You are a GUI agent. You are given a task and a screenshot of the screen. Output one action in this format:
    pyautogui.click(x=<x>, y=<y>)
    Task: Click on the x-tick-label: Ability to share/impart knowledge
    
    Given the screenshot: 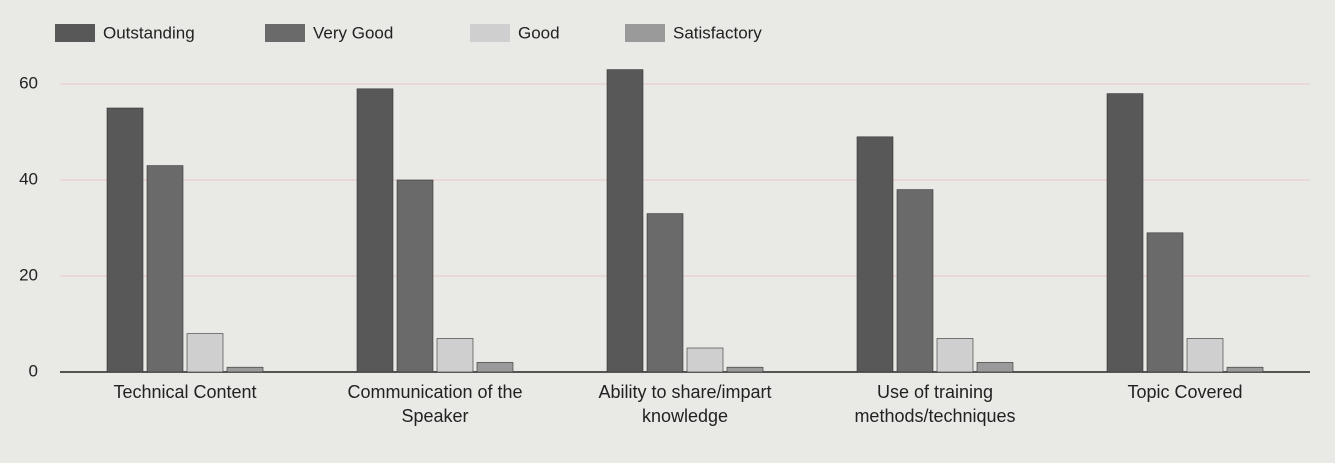 What is the action you would take?
    pyautogui.click(x=685, y=404)
    